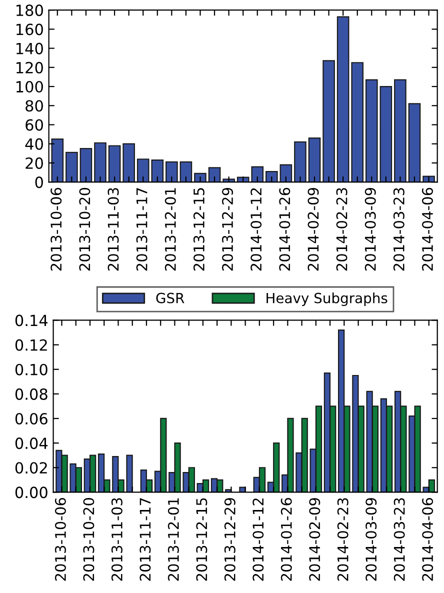 The height and width of the screenshot is (593, 444). What do you see at coordinates (31, 468) in the screenshot?
I see `y-tick-label: 0.02` at bounding box center [31, 468].